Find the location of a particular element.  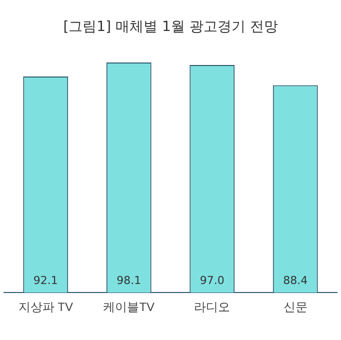

chart-title: [그림1] 매체별 1월 광고경기 전망 is located at coordinates (170, 27).